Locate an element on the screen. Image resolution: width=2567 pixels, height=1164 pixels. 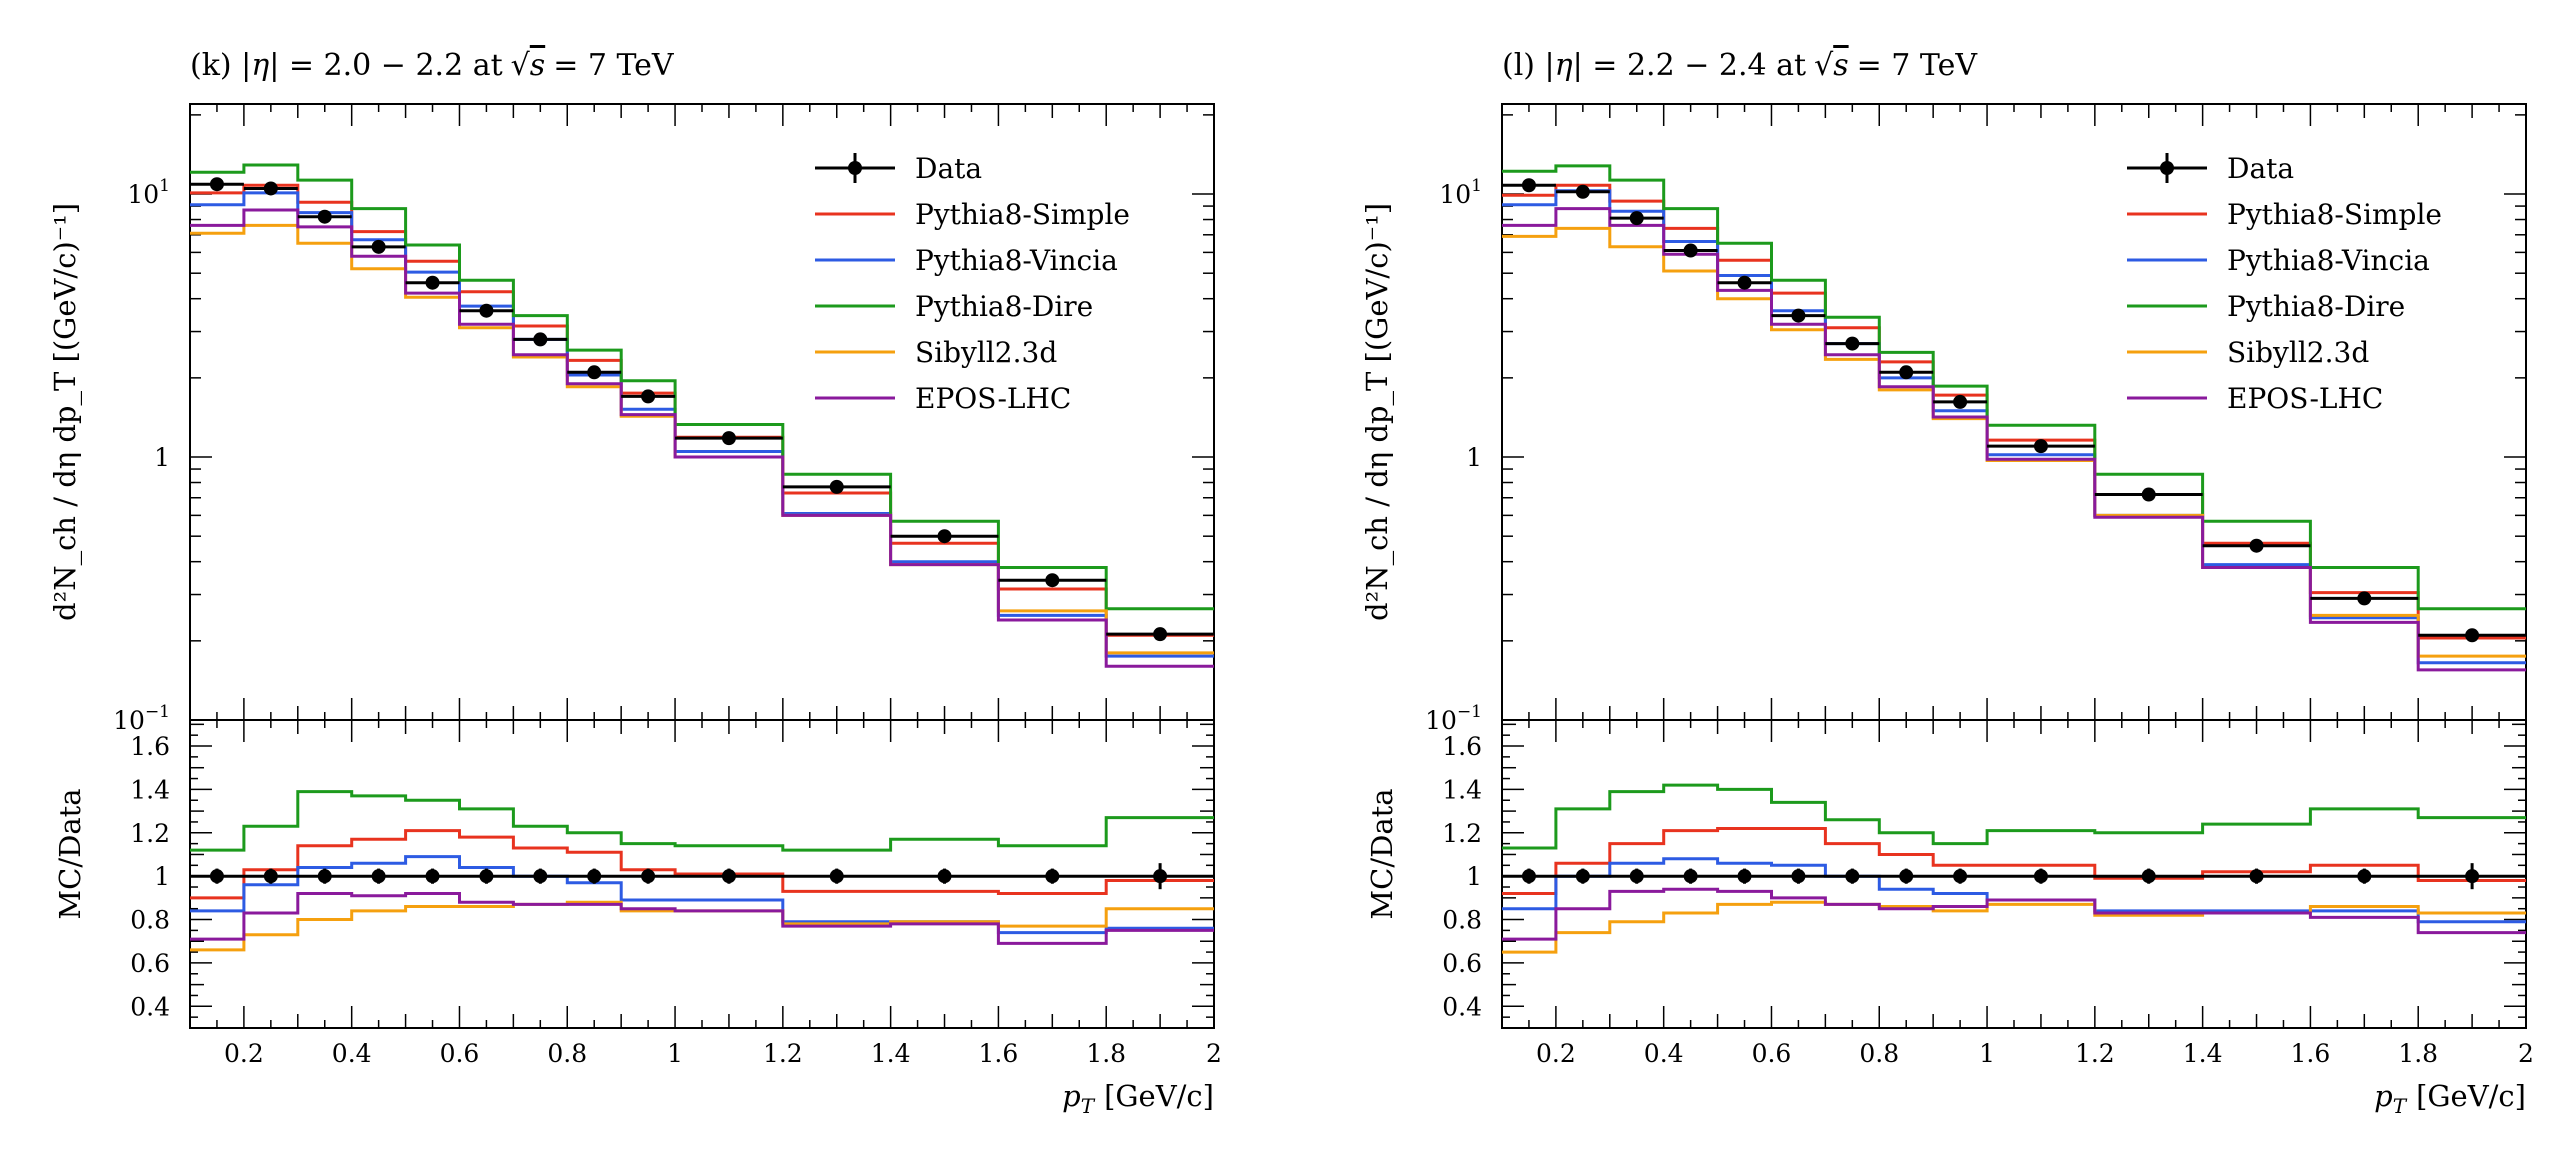
panel-title: (k) |η| = 2.0 − 2.2 at √s = 7 TeV is located at coordinates (432, 65).